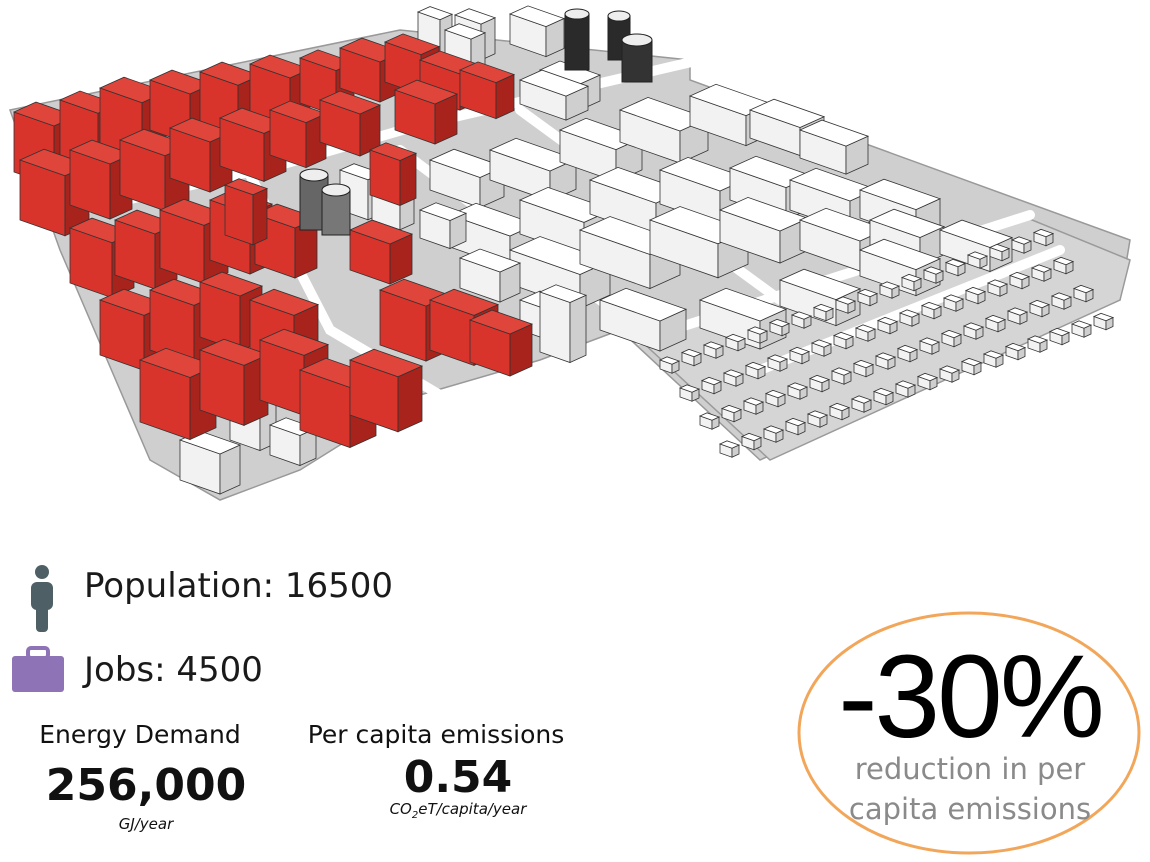 This screenshot has width=1150, height=862. Describe the element at coordinates (458, 777) in the screenshot. I see `emissions-value: 0.54` at that location.